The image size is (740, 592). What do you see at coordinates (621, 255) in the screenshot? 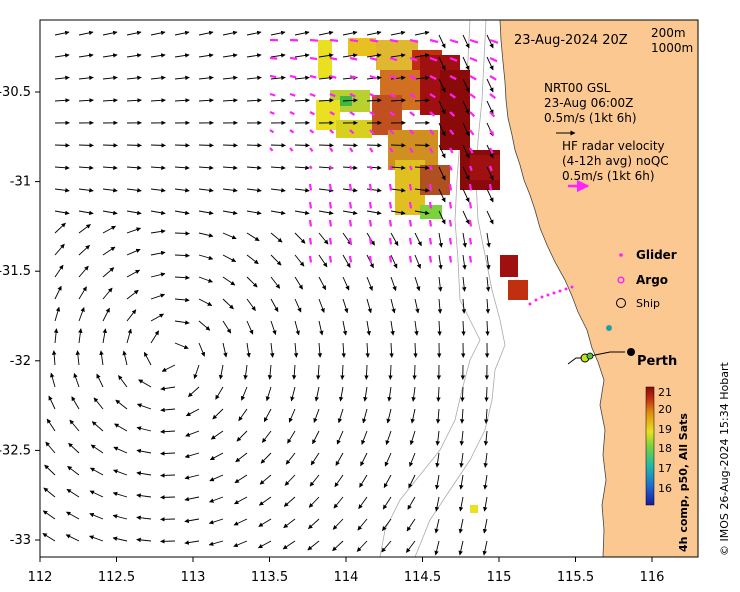
I see `glider-legend-marker` at bounding box center [621, 255].